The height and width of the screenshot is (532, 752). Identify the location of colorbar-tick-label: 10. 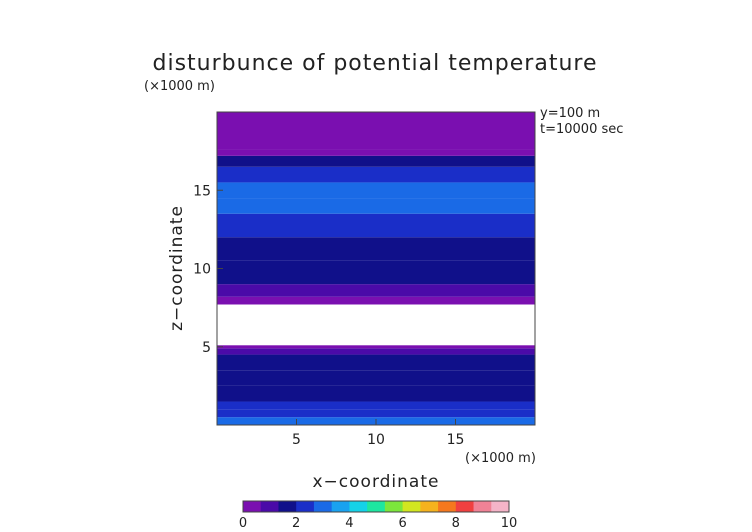
(509, 523).